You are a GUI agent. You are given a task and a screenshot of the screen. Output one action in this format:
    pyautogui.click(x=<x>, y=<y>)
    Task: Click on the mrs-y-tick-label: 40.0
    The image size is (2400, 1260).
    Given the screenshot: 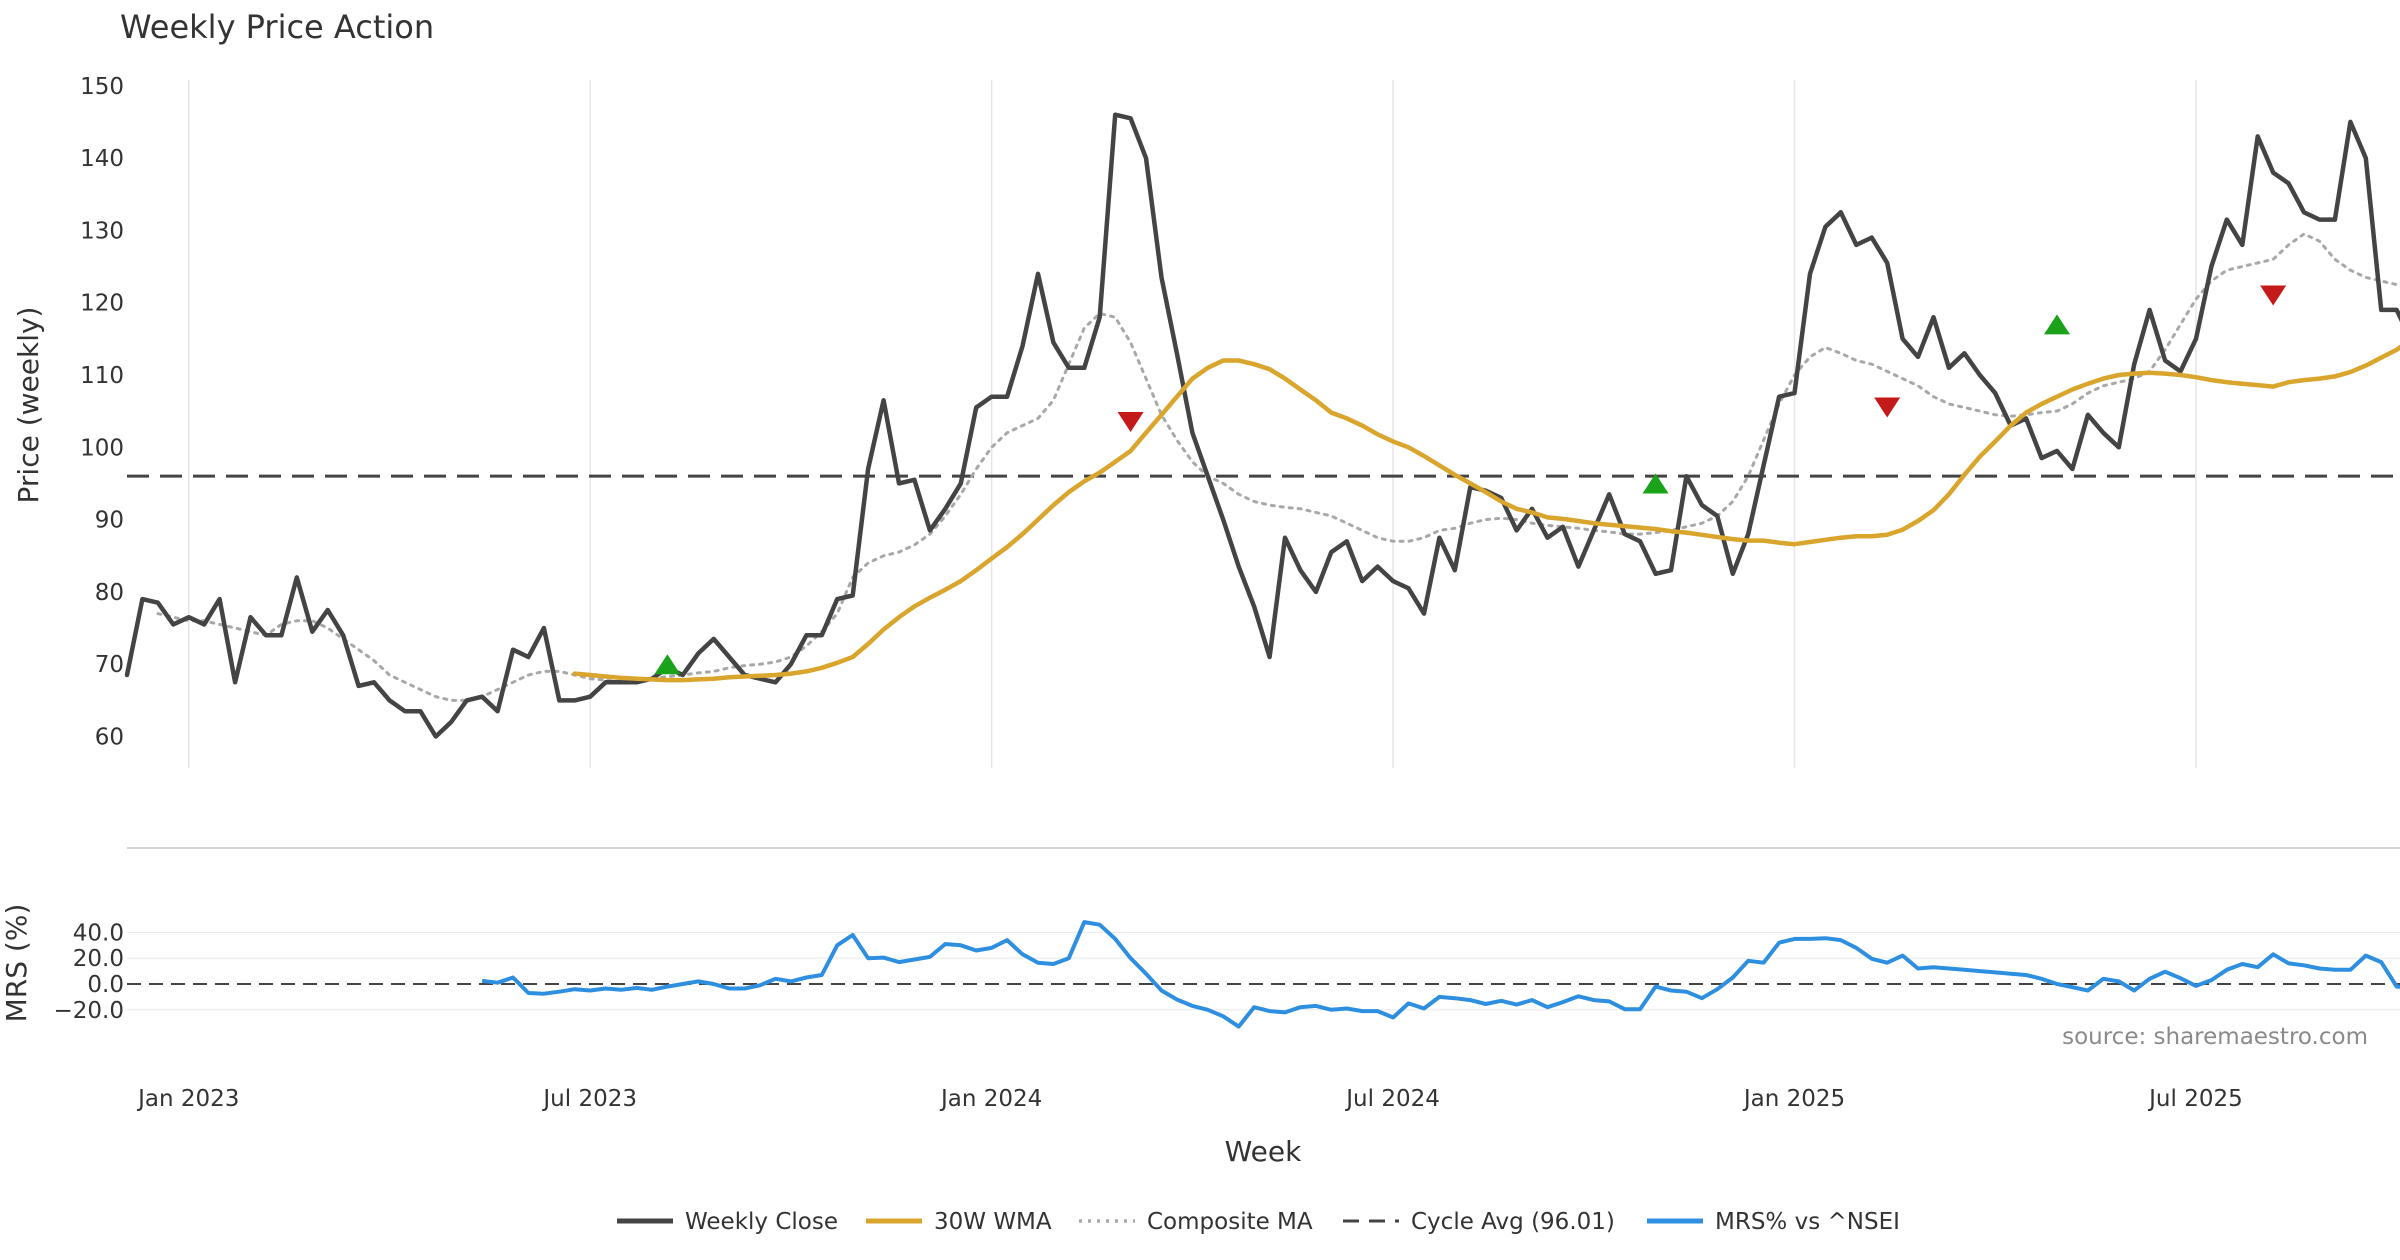 What is the action you would take?
    pyautogui.click(x=98, y=933)
    